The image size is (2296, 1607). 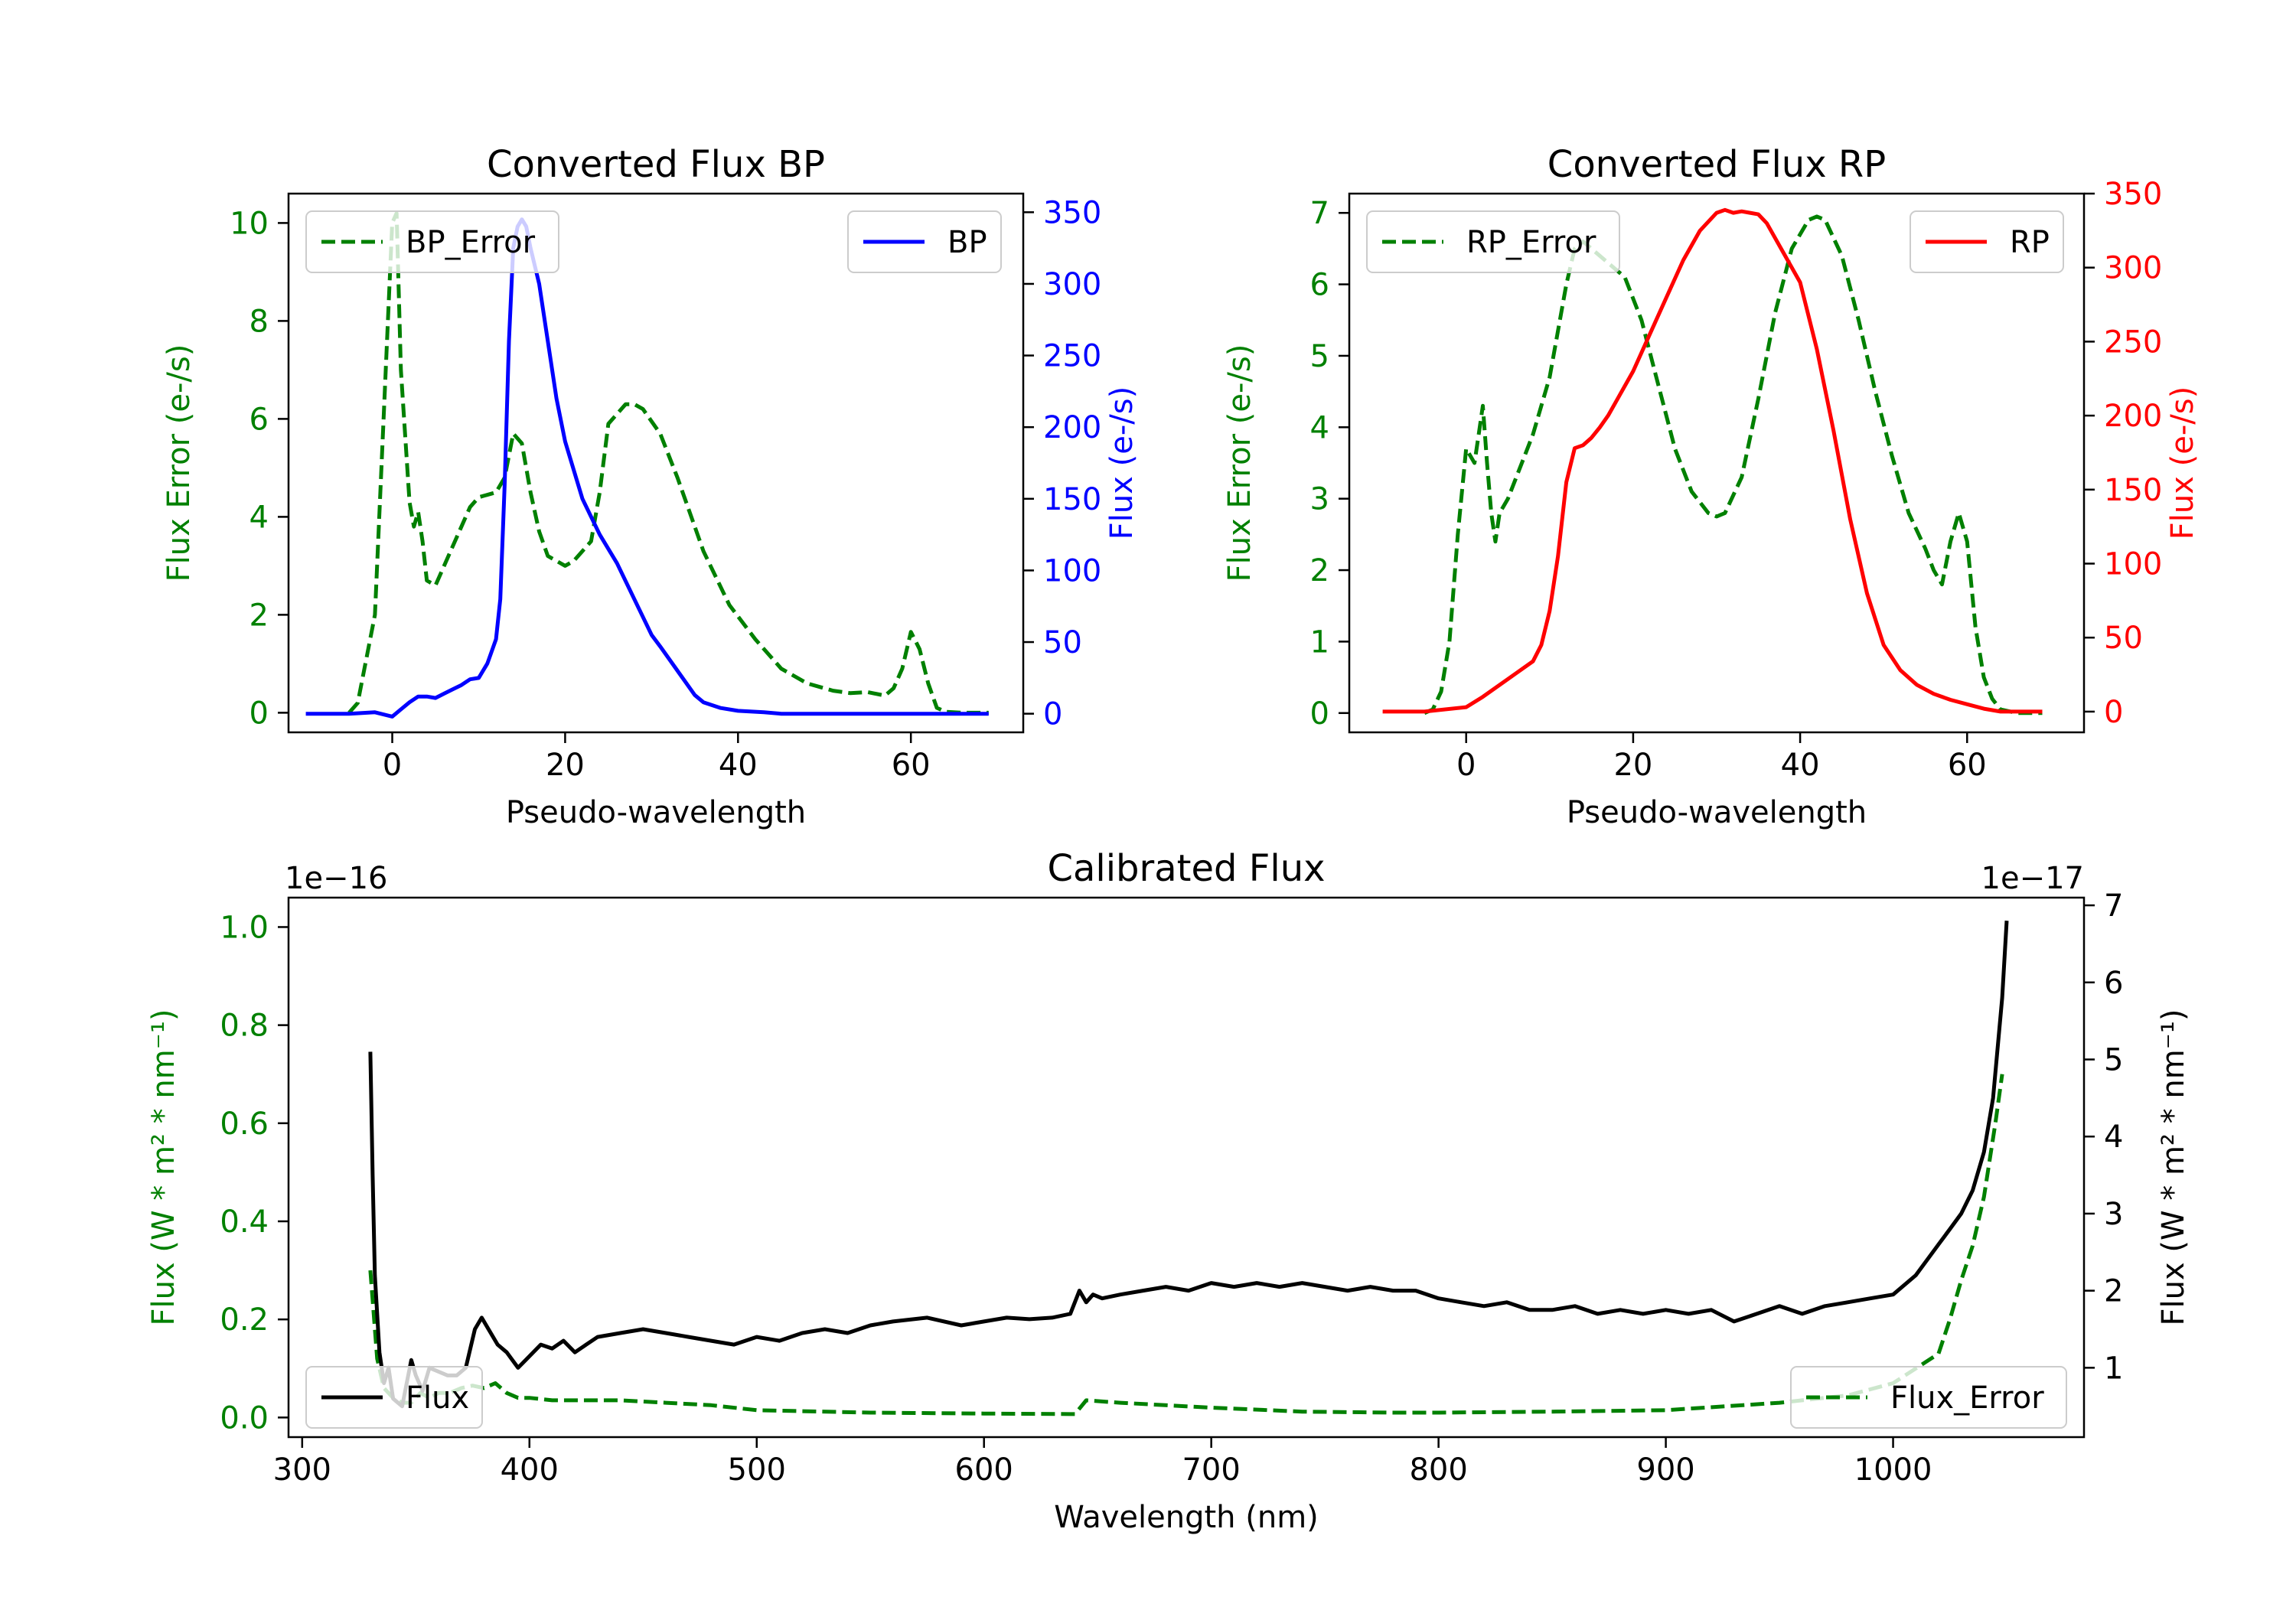 What do you see at coordinates (244, 1222) in the screenshot?
I see `chart3-ytick-left-label: 0.4` at bounding box center [244, 1222].